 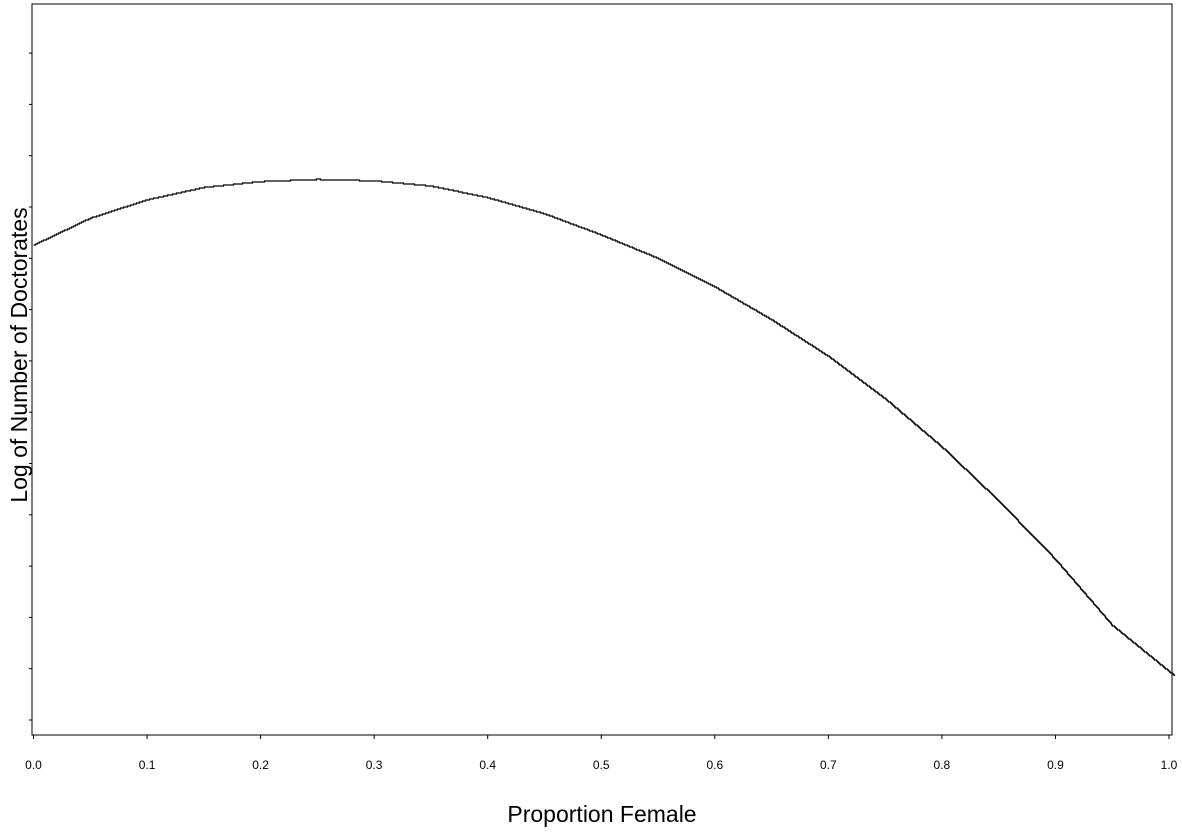 What do you see at coordinates (714, 765) in the screenshot?
I see `x-tick-label: 0.6` at bounding box center [714, 765].